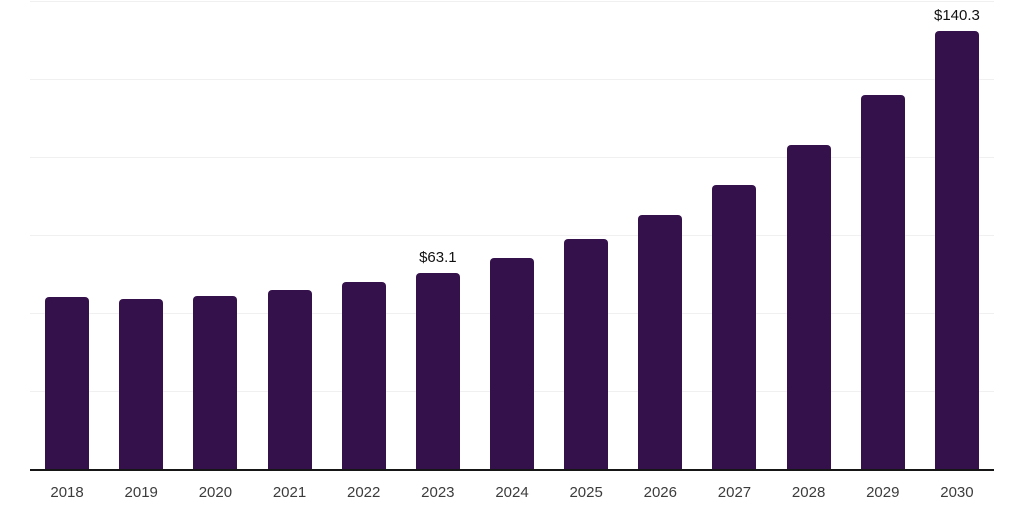 This screenshot has width=1024, height=512. What do you see at coordinates (438, 257) in the screenshot?
I see `data-label-2023: $63.1` at bounding box center [438, 257].